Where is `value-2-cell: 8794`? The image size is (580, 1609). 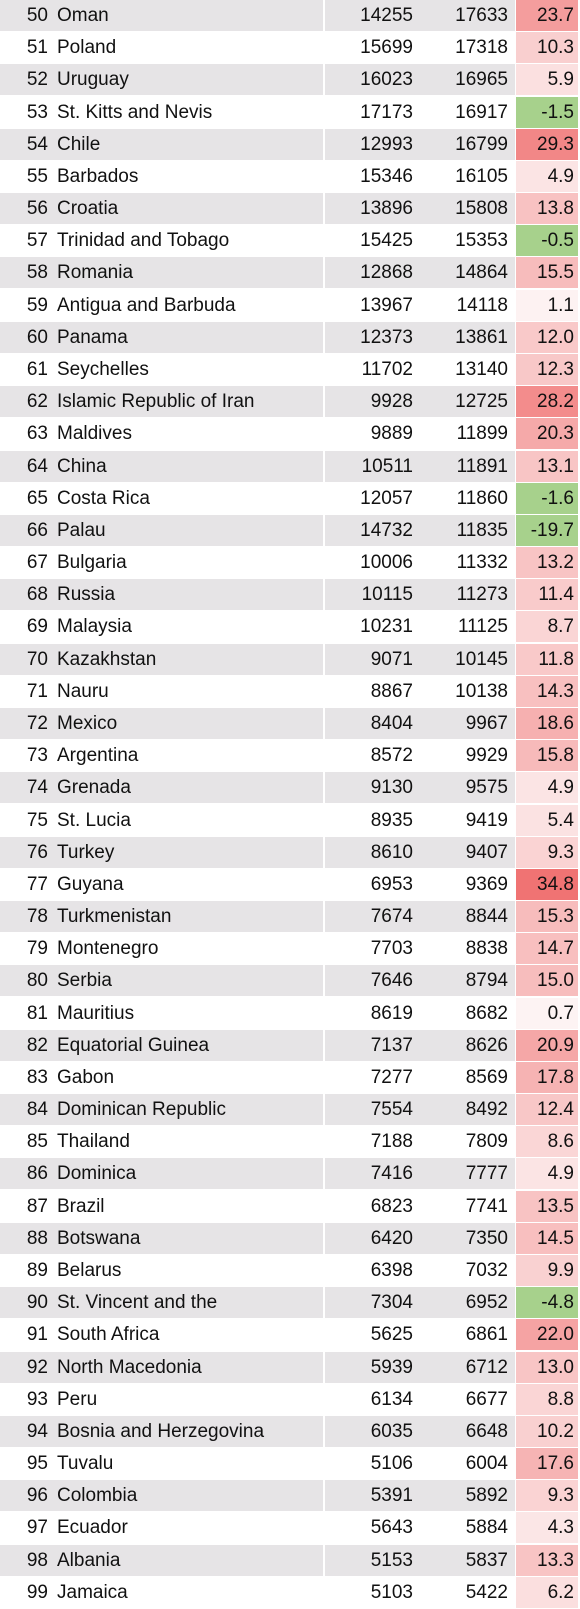
value-2-cell: 8794 is located at coordinates (486, 980).